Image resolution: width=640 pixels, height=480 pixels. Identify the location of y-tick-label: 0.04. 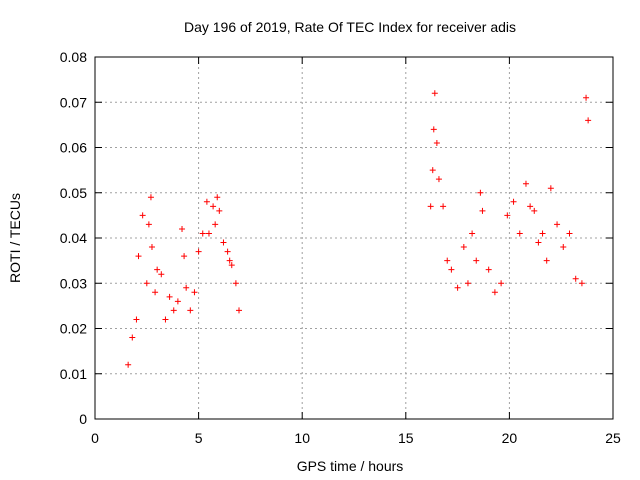
(73, 238).